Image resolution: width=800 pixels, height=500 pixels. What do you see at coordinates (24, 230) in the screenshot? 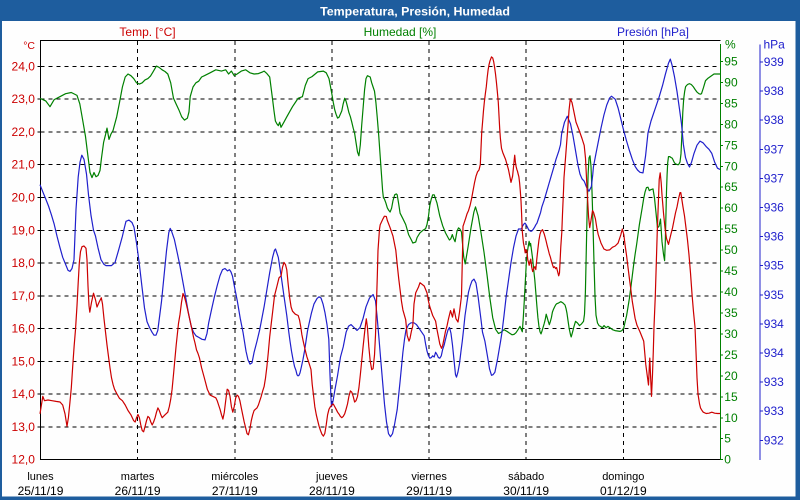
I see `svg-text: 19,0` at bounding box center [24, 230].